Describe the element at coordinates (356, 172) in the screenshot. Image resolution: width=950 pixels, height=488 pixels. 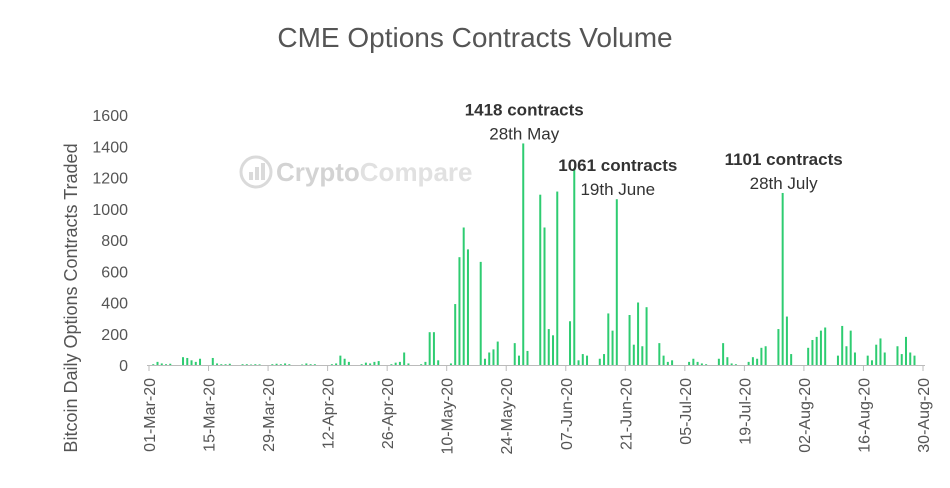
I see `watermark: CryptoCompare` at that location.